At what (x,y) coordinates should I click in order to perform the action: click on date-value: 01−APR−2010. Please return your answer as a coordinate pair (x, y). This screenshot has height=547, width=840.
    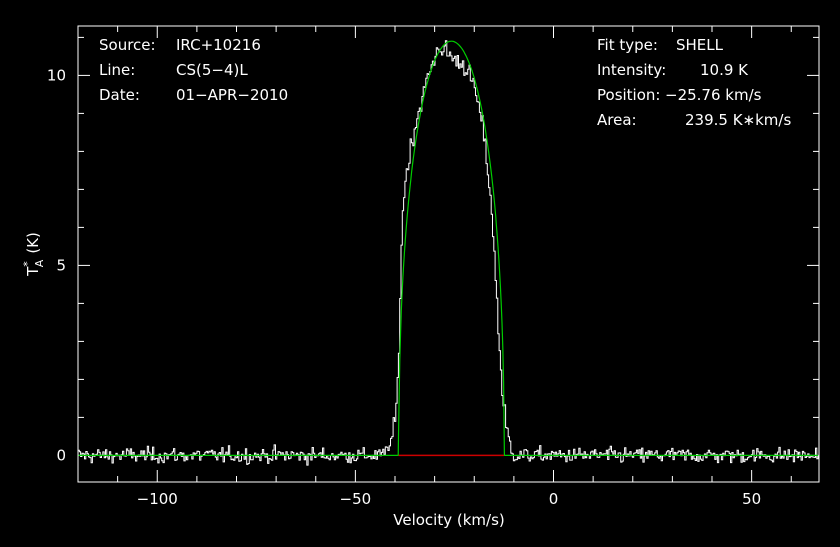
    Looking at the image, I should click on (232, 95).